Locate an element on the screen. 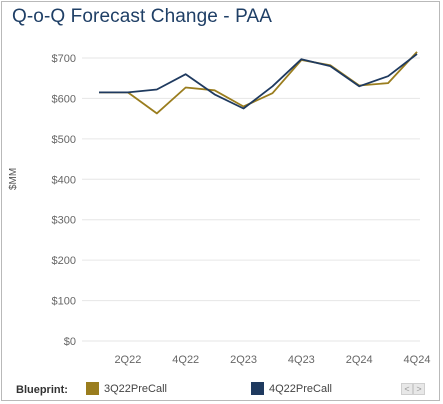 Image resolution: width=443 pixels, height=404 pixels. x-tick-label: 4Q24 is located at coordinates (417, 360).